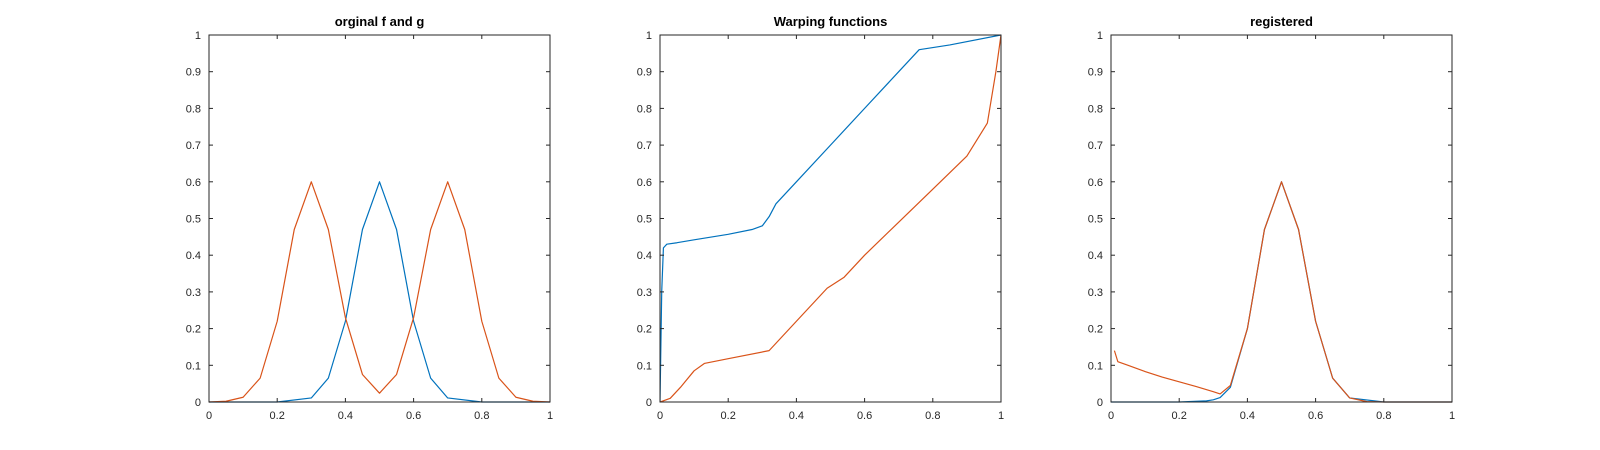 This screenshot has height=450, width=1600. Describe the element at coordinates (1281, 21) in the screenshot. I see `chart-title: registered` at that location.